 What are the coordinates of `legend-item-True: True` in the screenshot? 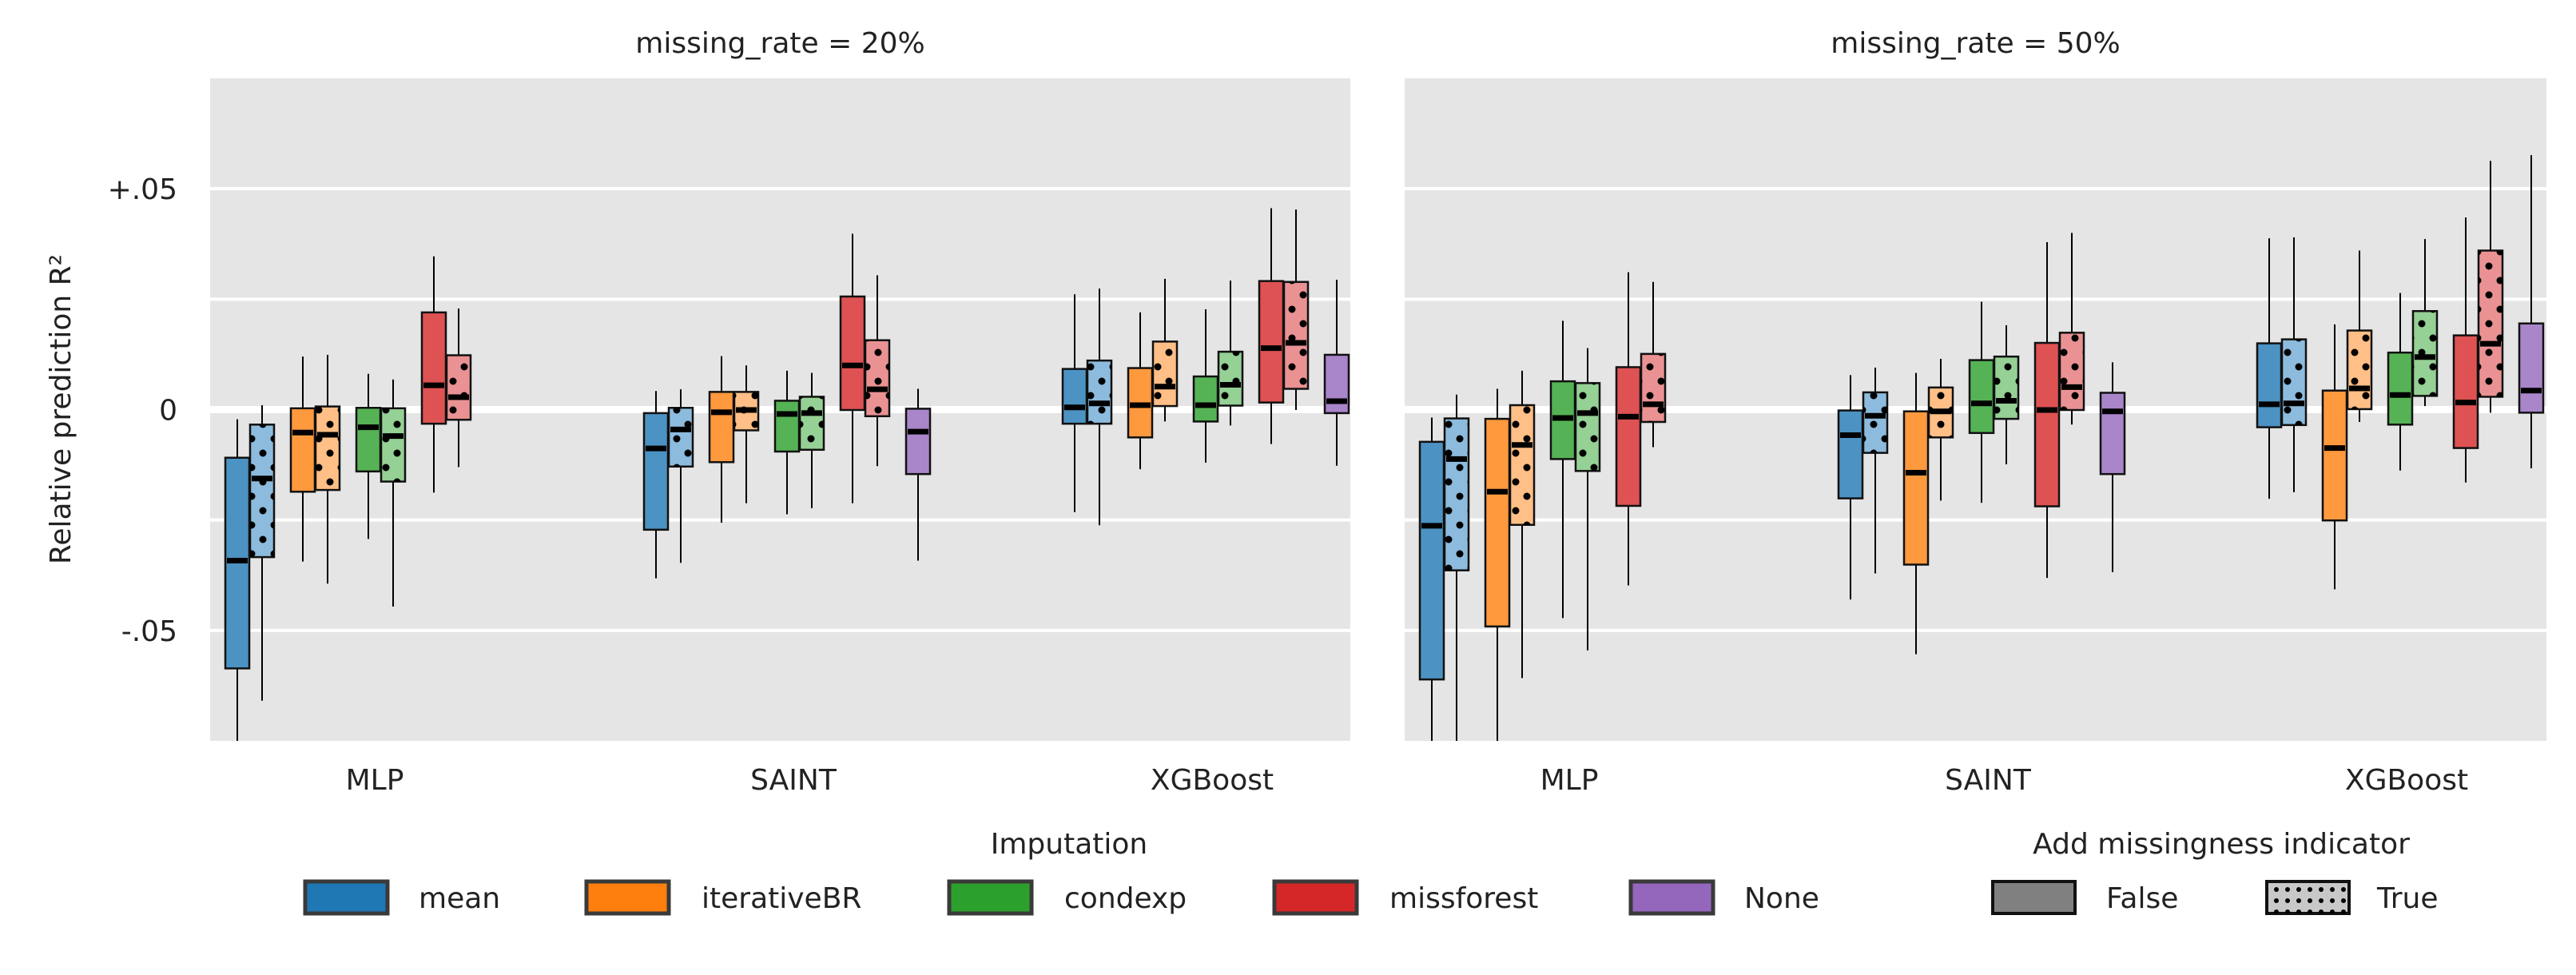 It's located at (2351, 898).